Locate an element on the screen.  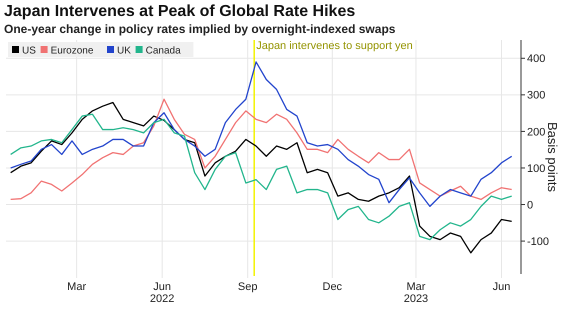
y-tick-label: -100 is located at coordinates (538, 242).